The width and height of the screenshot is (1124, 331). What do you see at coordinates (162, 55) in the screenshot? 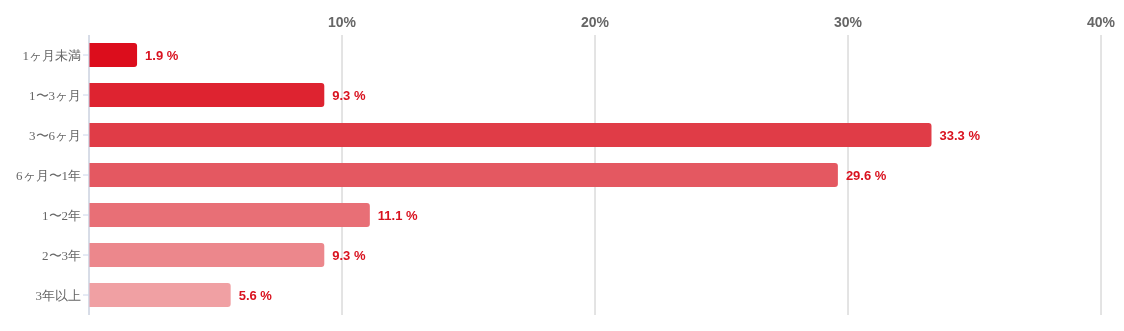
I see `data-label: 1.9 %` at bounding box center [162, 55].